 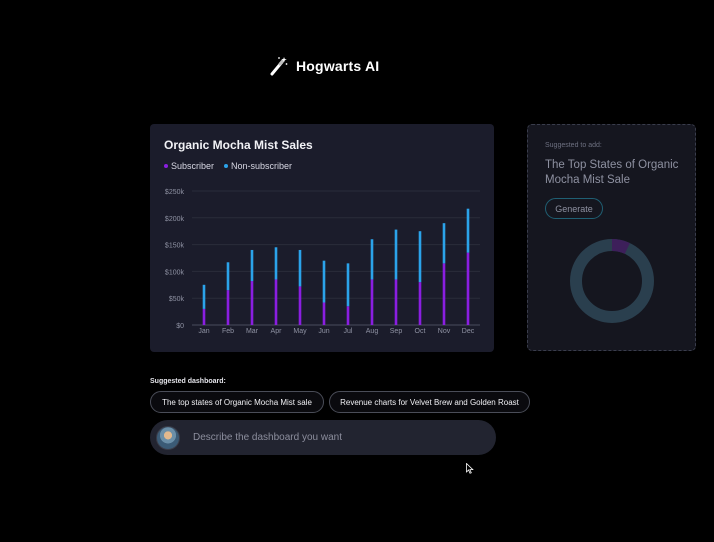 I want to click on app-title: Hogwarts AI, so click(x=338, y=66).